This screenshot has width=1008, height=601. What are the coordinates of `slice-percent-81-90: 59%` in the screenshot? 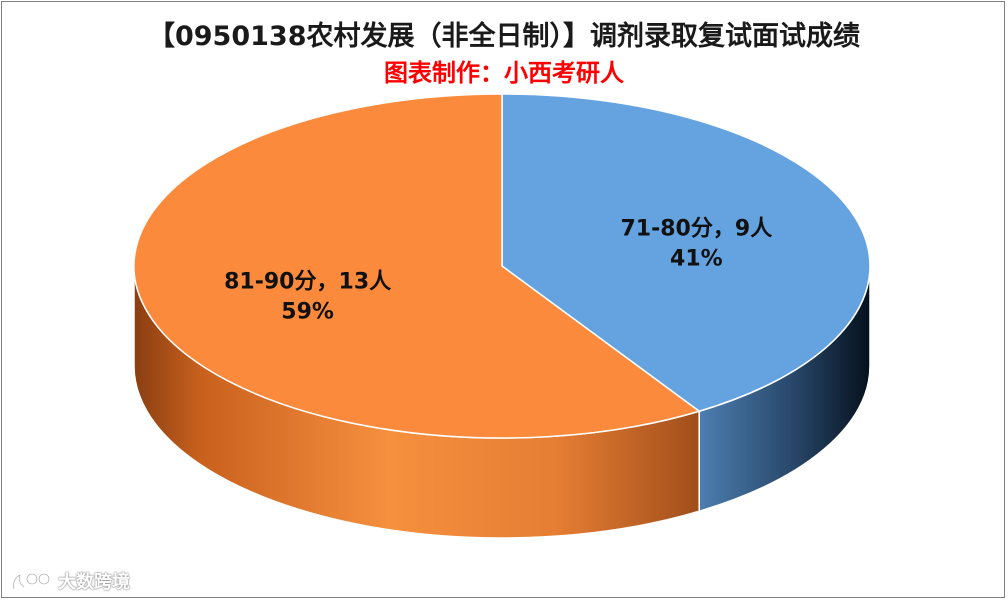 It's located at (307, 311).